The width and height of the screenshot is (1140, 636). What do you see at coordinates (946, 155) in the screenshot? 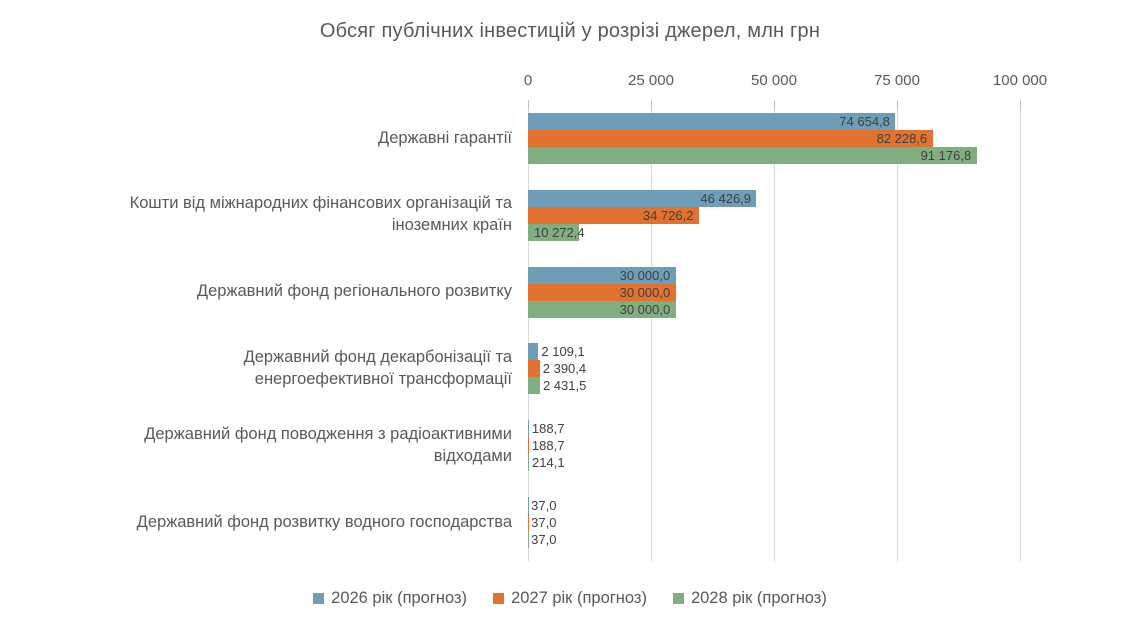
I see `bar-value-label: 91 176,8` at bounding box center [946, 155].